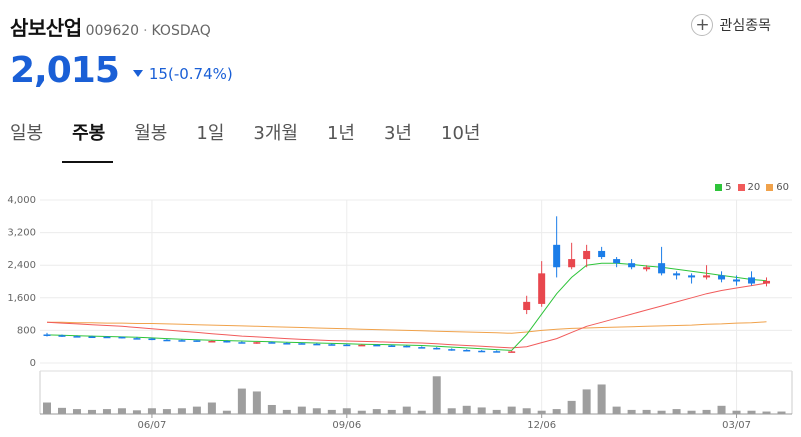  What do you see at coordinates (770, 187) in the screenshot?
I see `legend-ma60-swatch` at bounding box center [770, 187].